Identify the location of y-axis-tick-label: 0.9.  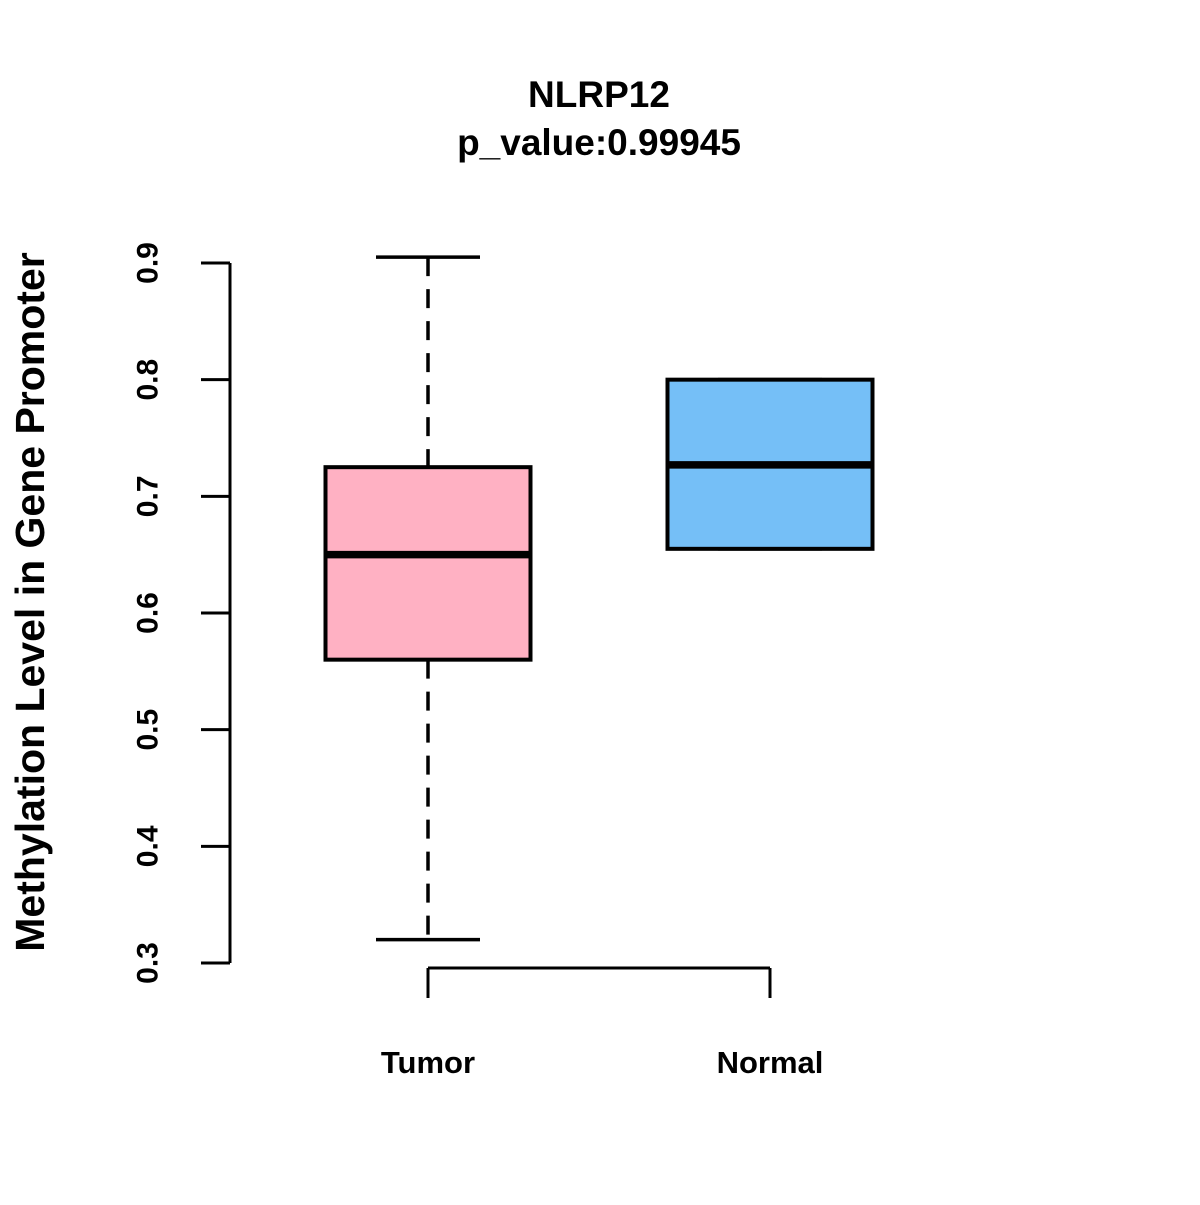
(148, 263).